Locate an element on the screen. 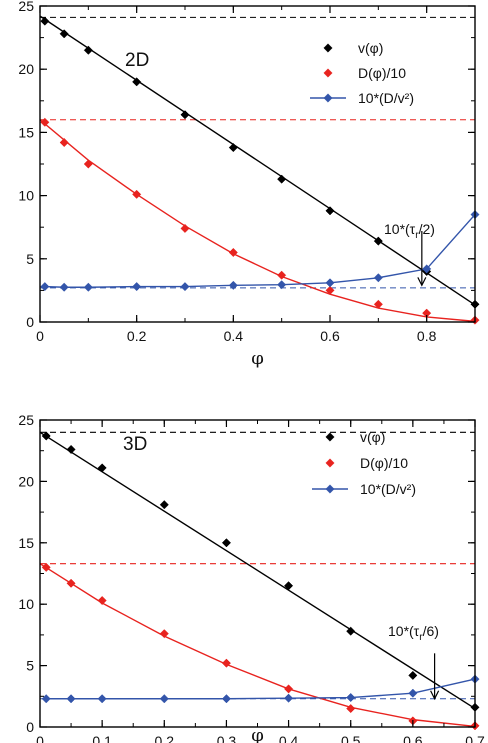 The width and height of the screenshot is (488, 743). y-tick-label: 15 is located at coordinates (26, 132).